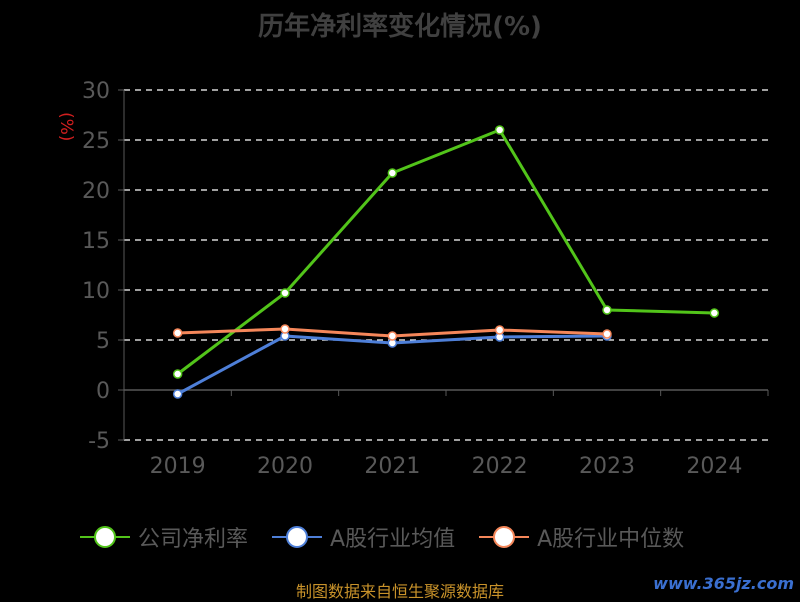  I want to click on chart-title: 历年净利率变化情况(%), so click(400, 27).